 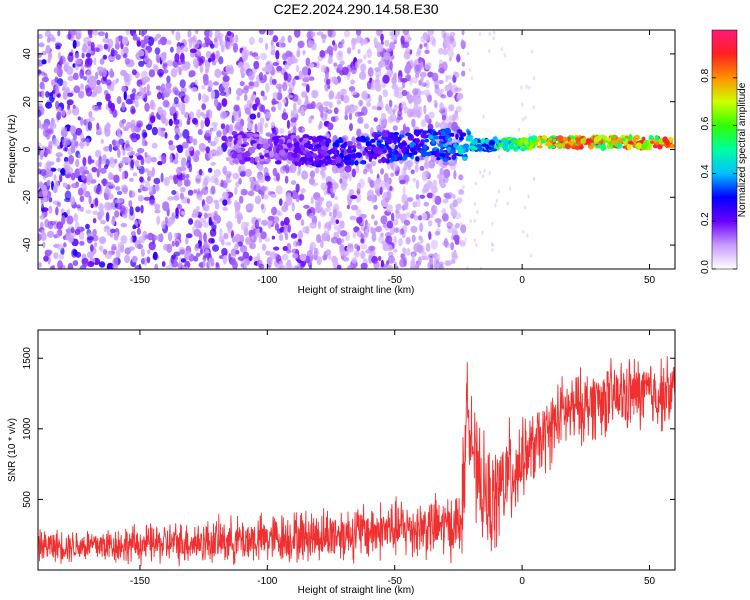 What do you see at coordinates (27, 358) in the screenshot?
I see `y-tick-label: 1500` at bounding box center [27, 358].